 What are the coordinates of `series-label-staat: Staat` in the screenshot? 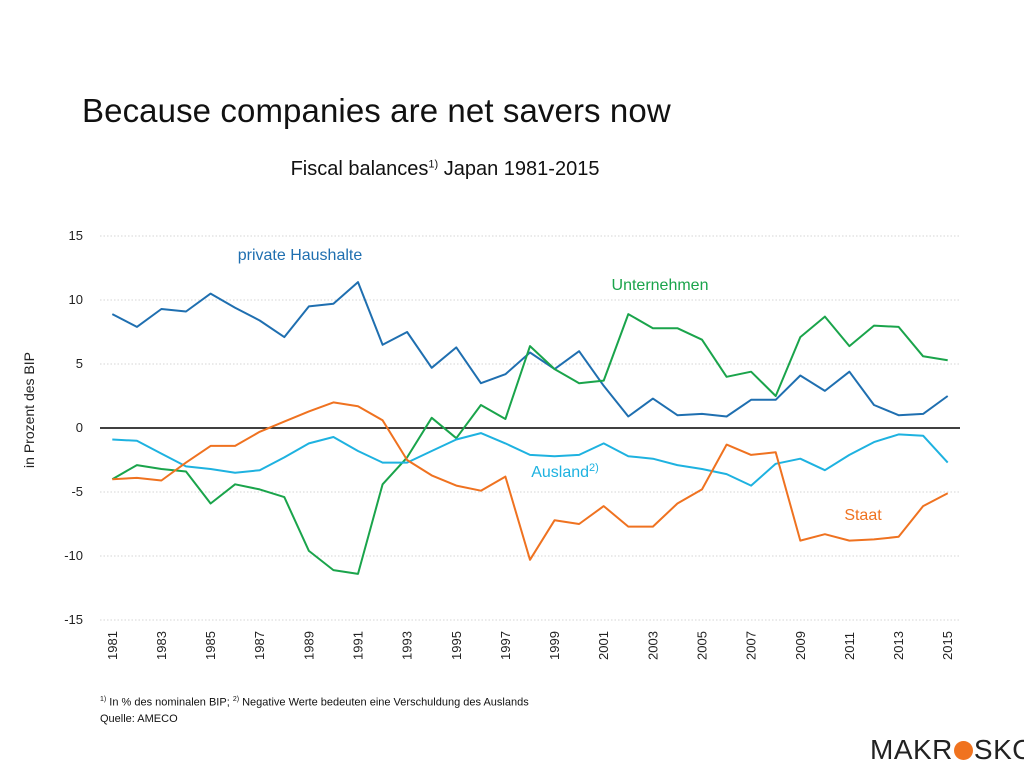 It's located at (863, 515).